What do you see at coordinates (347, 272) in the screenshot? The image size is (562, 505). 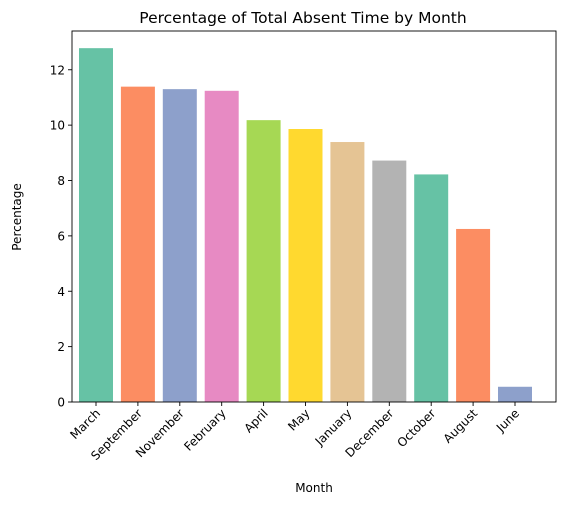 I see `bar-january` at bounding box center [347, 272].